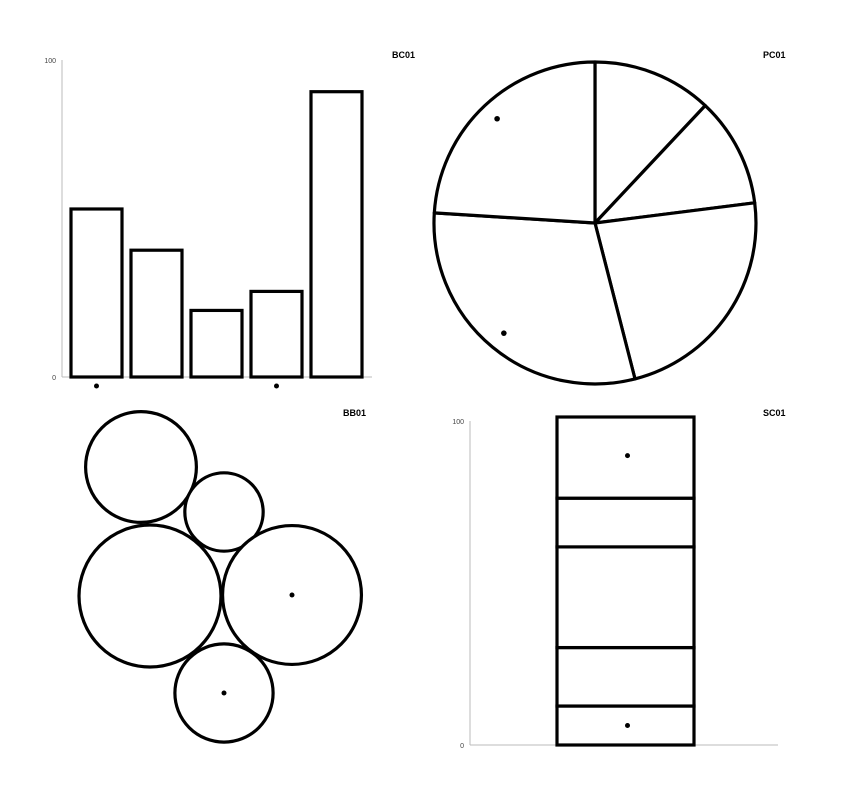  Describe the element at coordinates (774, 413) in the screenshot. I see `stacked-chart-title: SC01` at that location.